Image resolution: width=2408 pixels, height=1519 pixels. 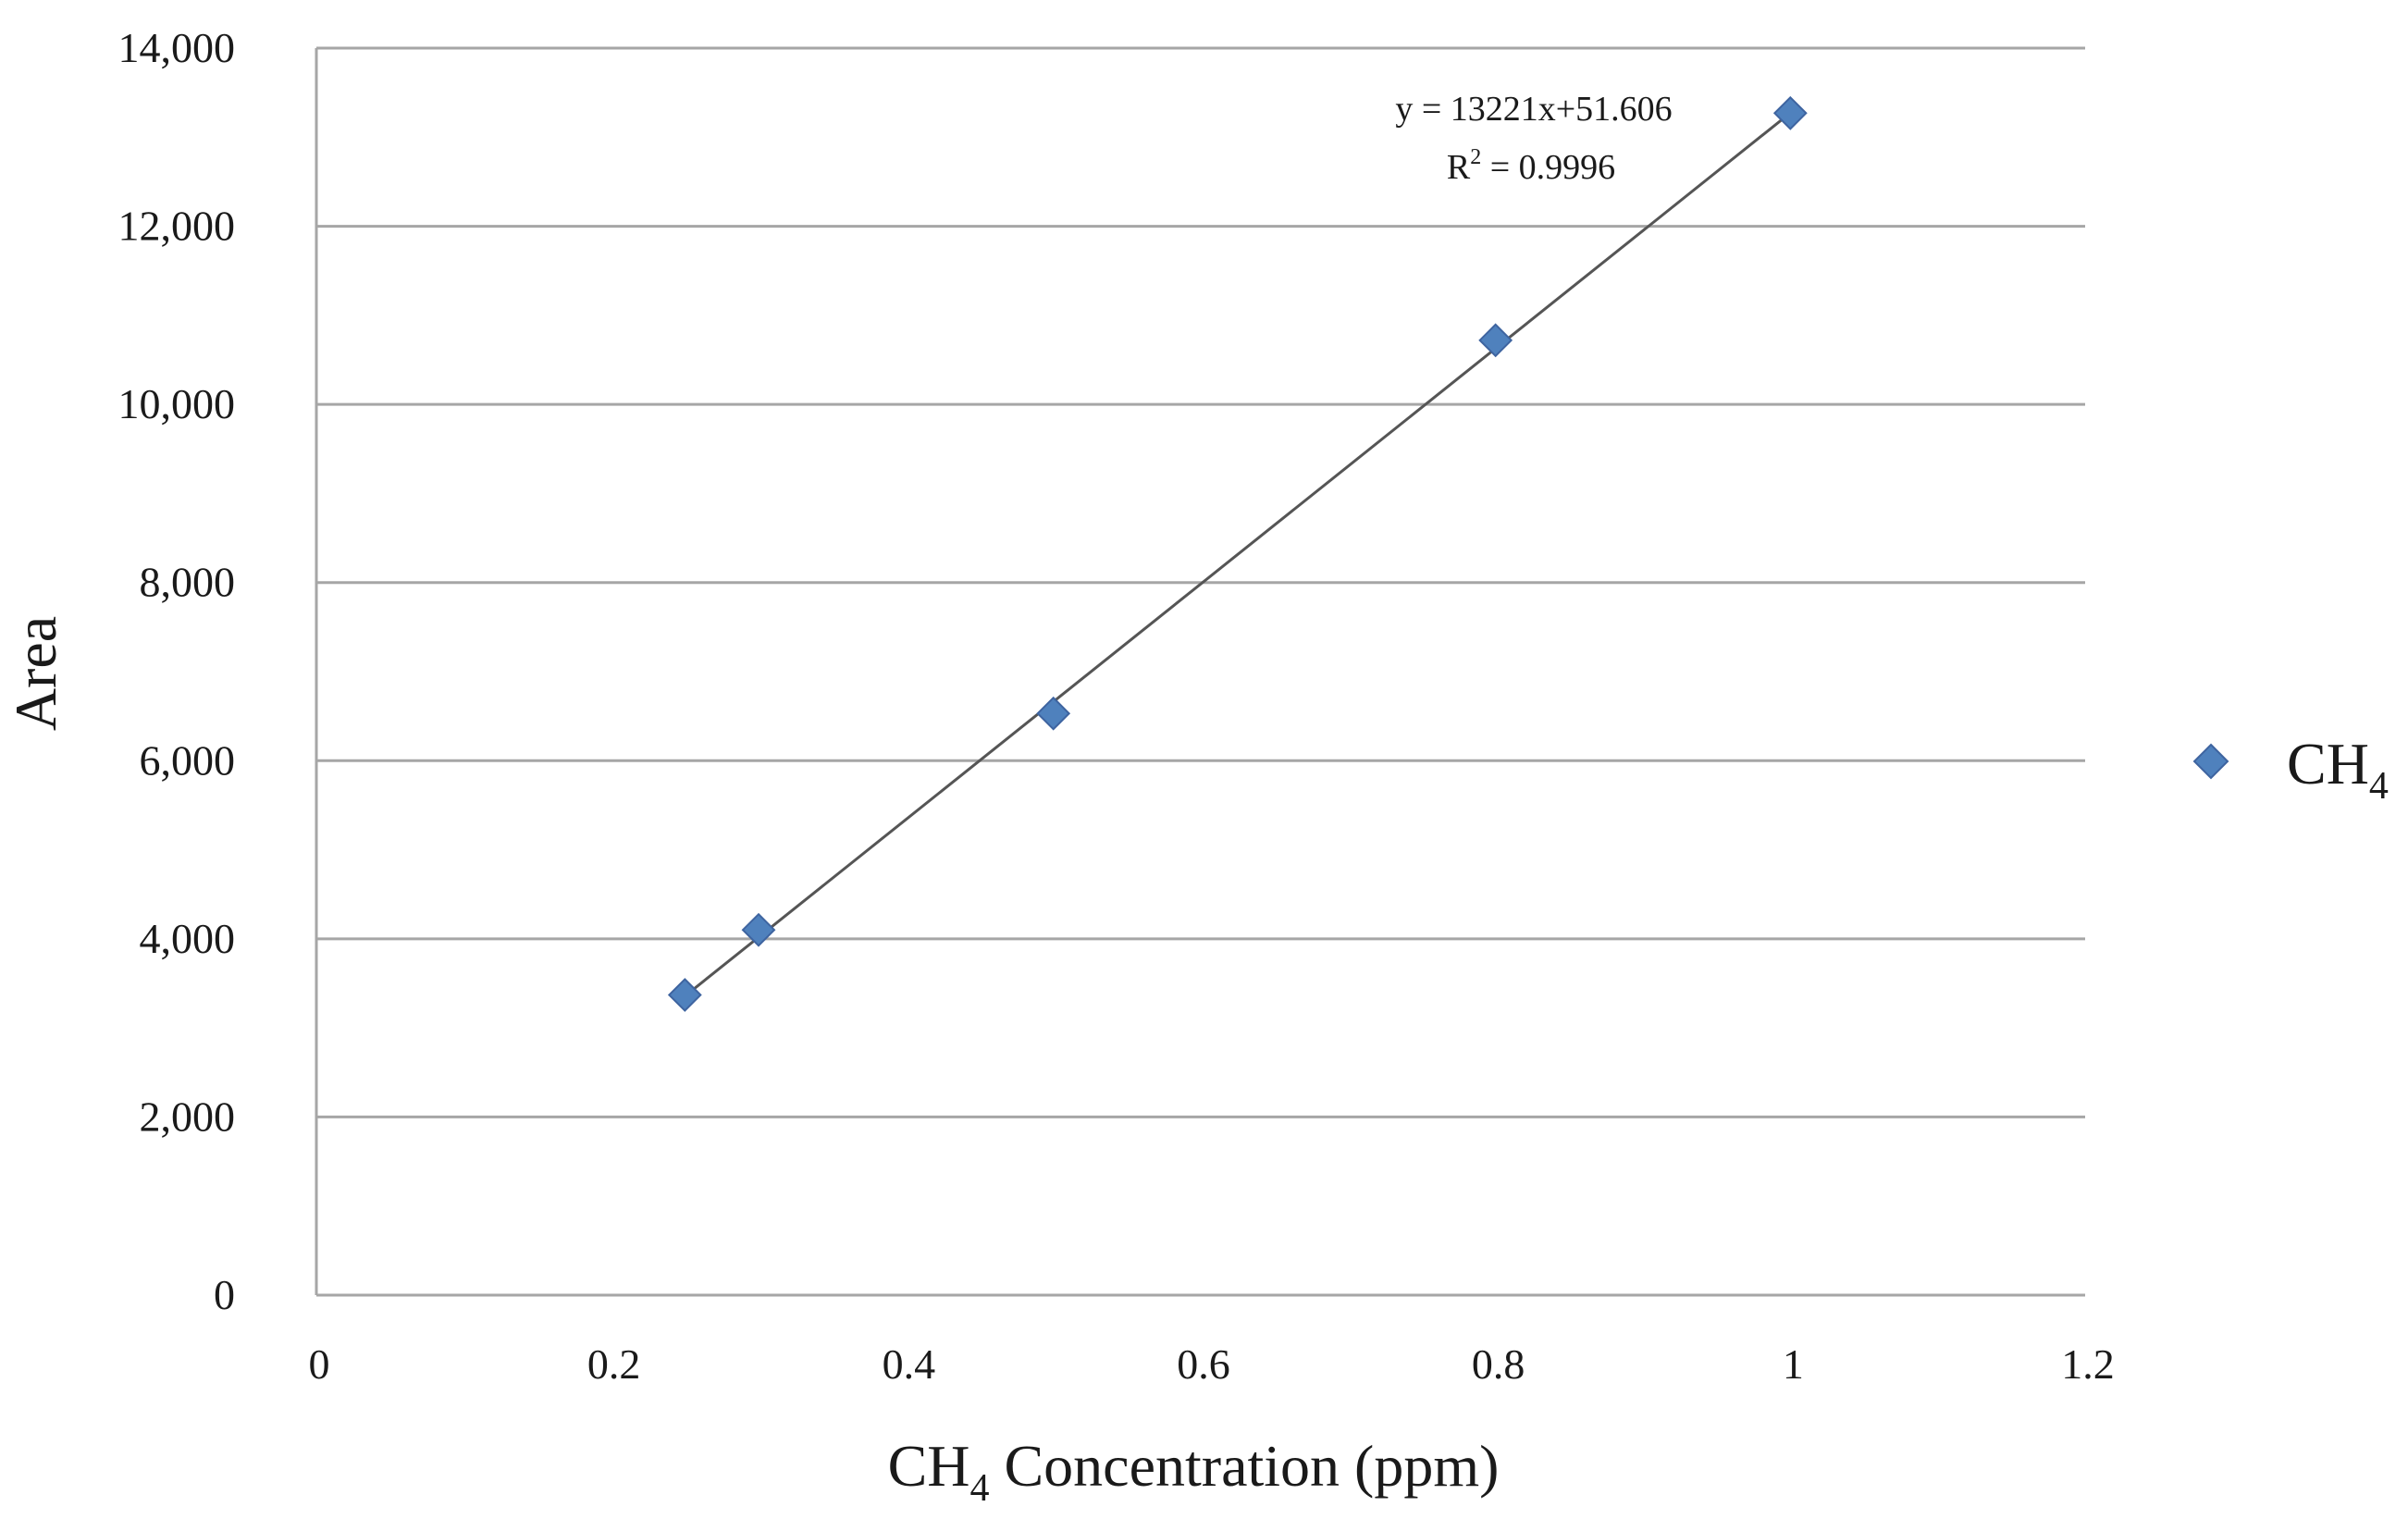 What do you see at coordinates (2328, 764) in the screenshot?
I see `legend-label-main: CH` at bounding box center [2328, 764].